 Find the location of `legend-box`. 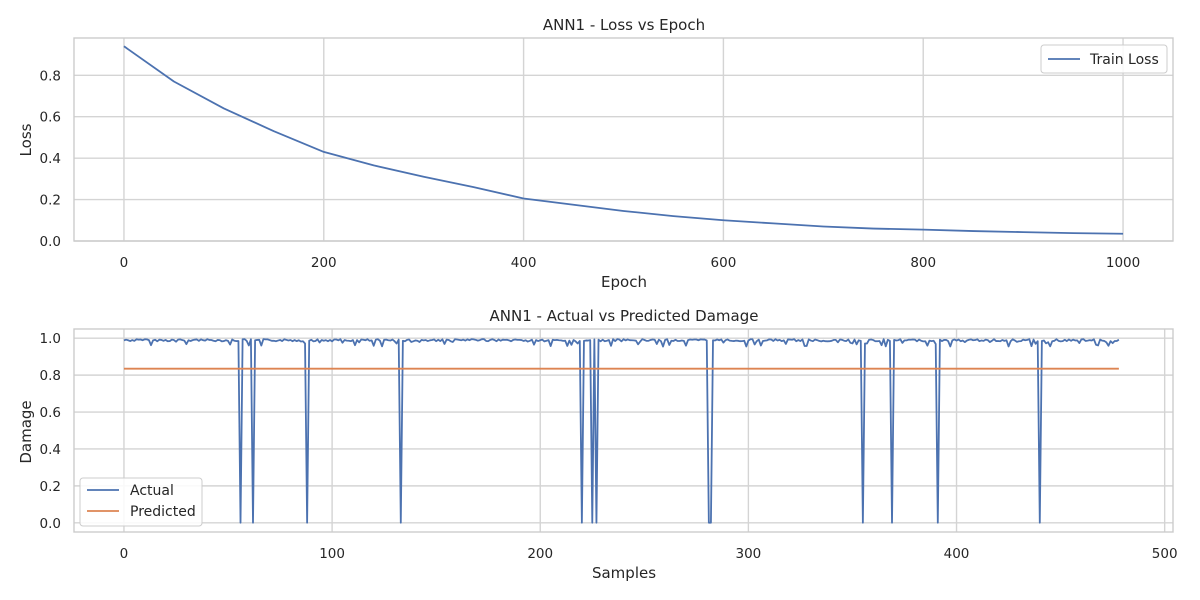

legend-box is located at coordinates (1104, 59).